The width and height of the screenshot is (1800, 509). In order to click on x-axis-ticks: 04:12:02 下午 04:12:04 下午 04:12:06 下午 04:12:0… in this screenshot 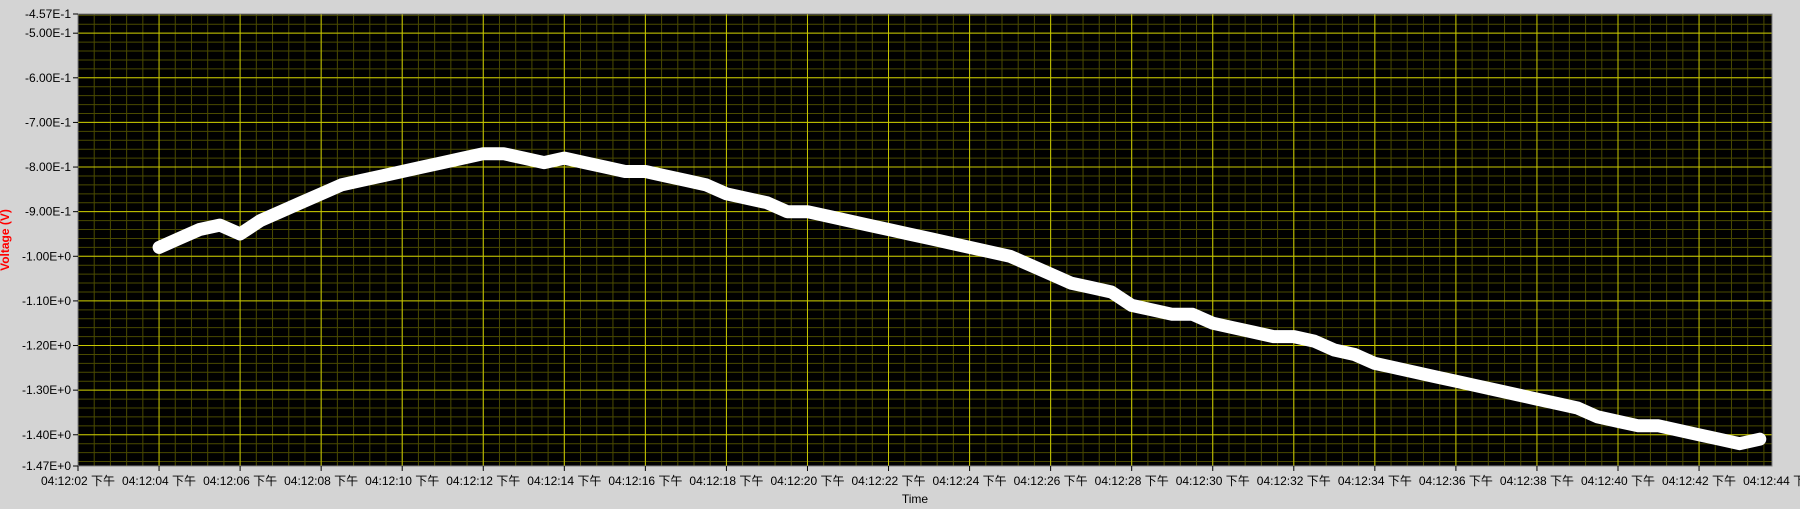, I will do `click(920, 477)`.